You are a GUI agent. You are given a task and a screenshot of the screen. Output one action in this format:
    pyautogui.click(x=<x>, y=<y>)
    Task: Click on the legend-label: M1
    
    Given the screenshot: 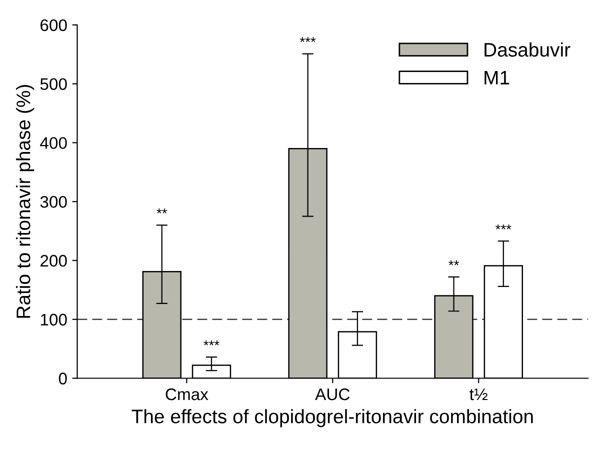 What is the action you would take?
    pyautogui.click(x=497, y=77)
    